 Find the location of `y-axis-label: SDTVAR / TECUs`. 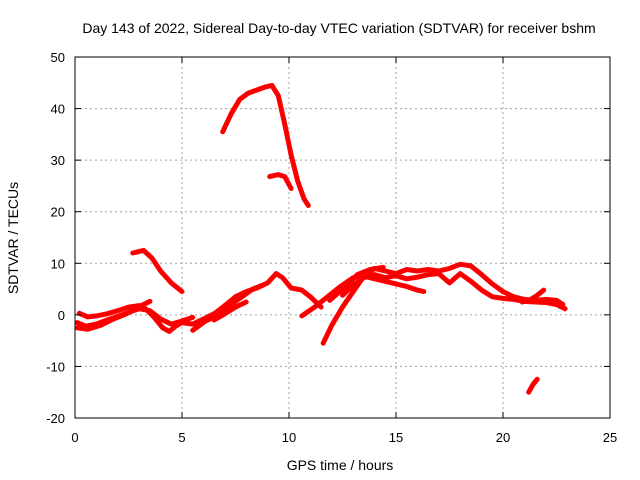

y-axis-label: SDTVAR / TECUs is located at coordinates (13, 238).